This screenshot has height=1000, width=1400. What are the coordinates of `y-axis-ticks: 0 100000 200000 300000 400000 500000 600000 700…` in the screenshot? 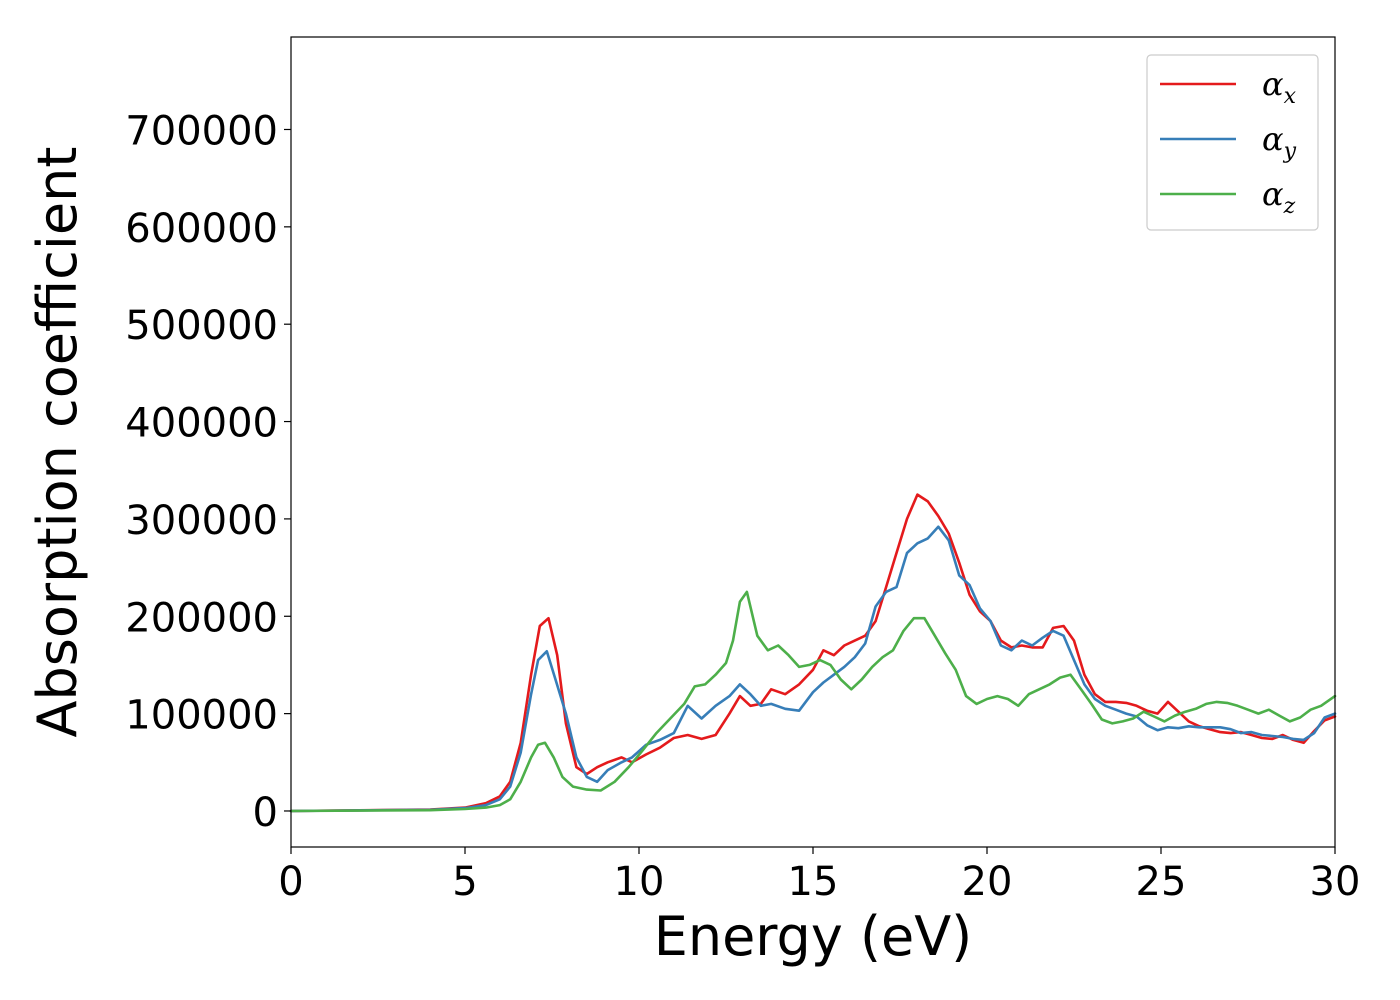 It's located at (208, 472).